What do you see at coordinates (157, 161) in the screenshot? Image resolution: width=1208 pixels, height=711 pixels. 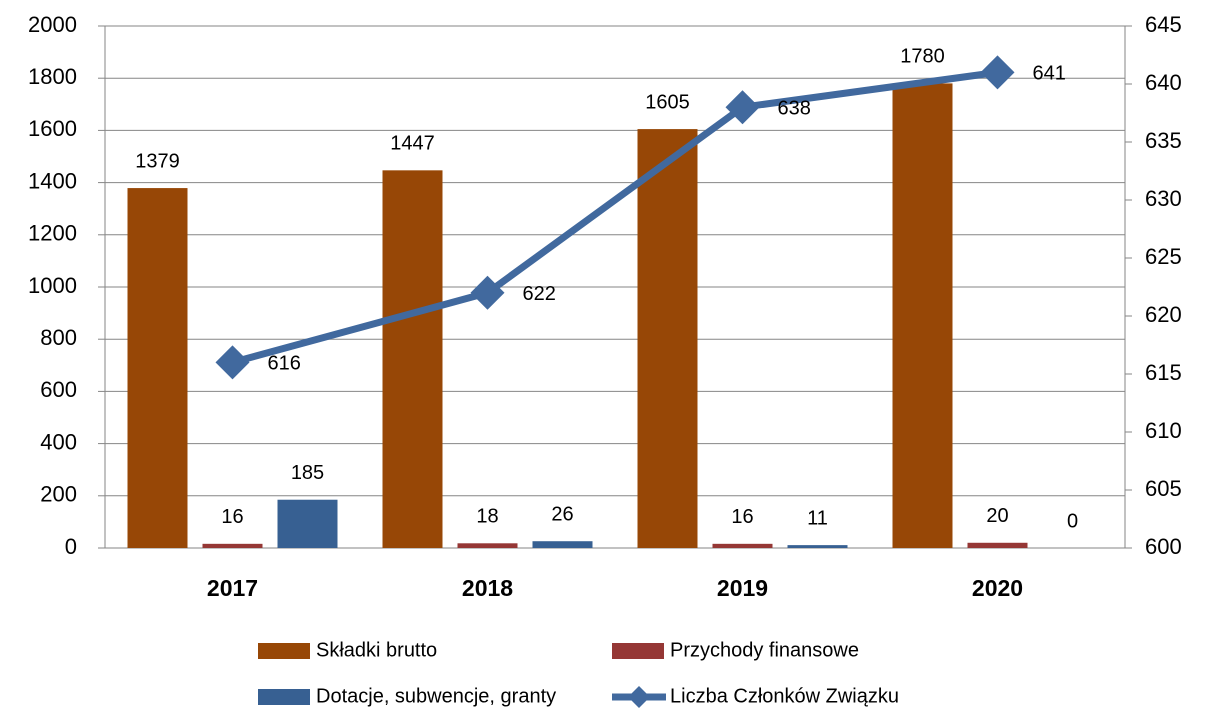 I see `data-label: 1379` at bounding box center [157, 161].